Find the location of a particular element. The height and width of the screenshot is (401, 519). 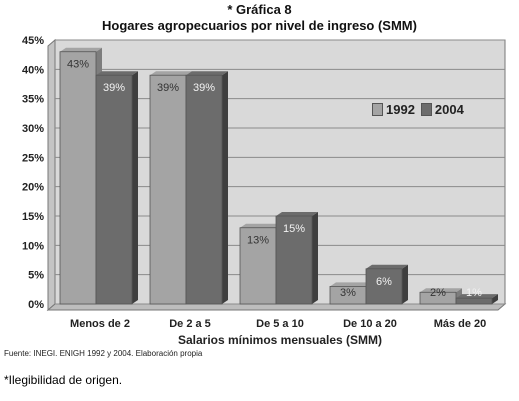

data-label: 13% is located at coordinates (258, 241).